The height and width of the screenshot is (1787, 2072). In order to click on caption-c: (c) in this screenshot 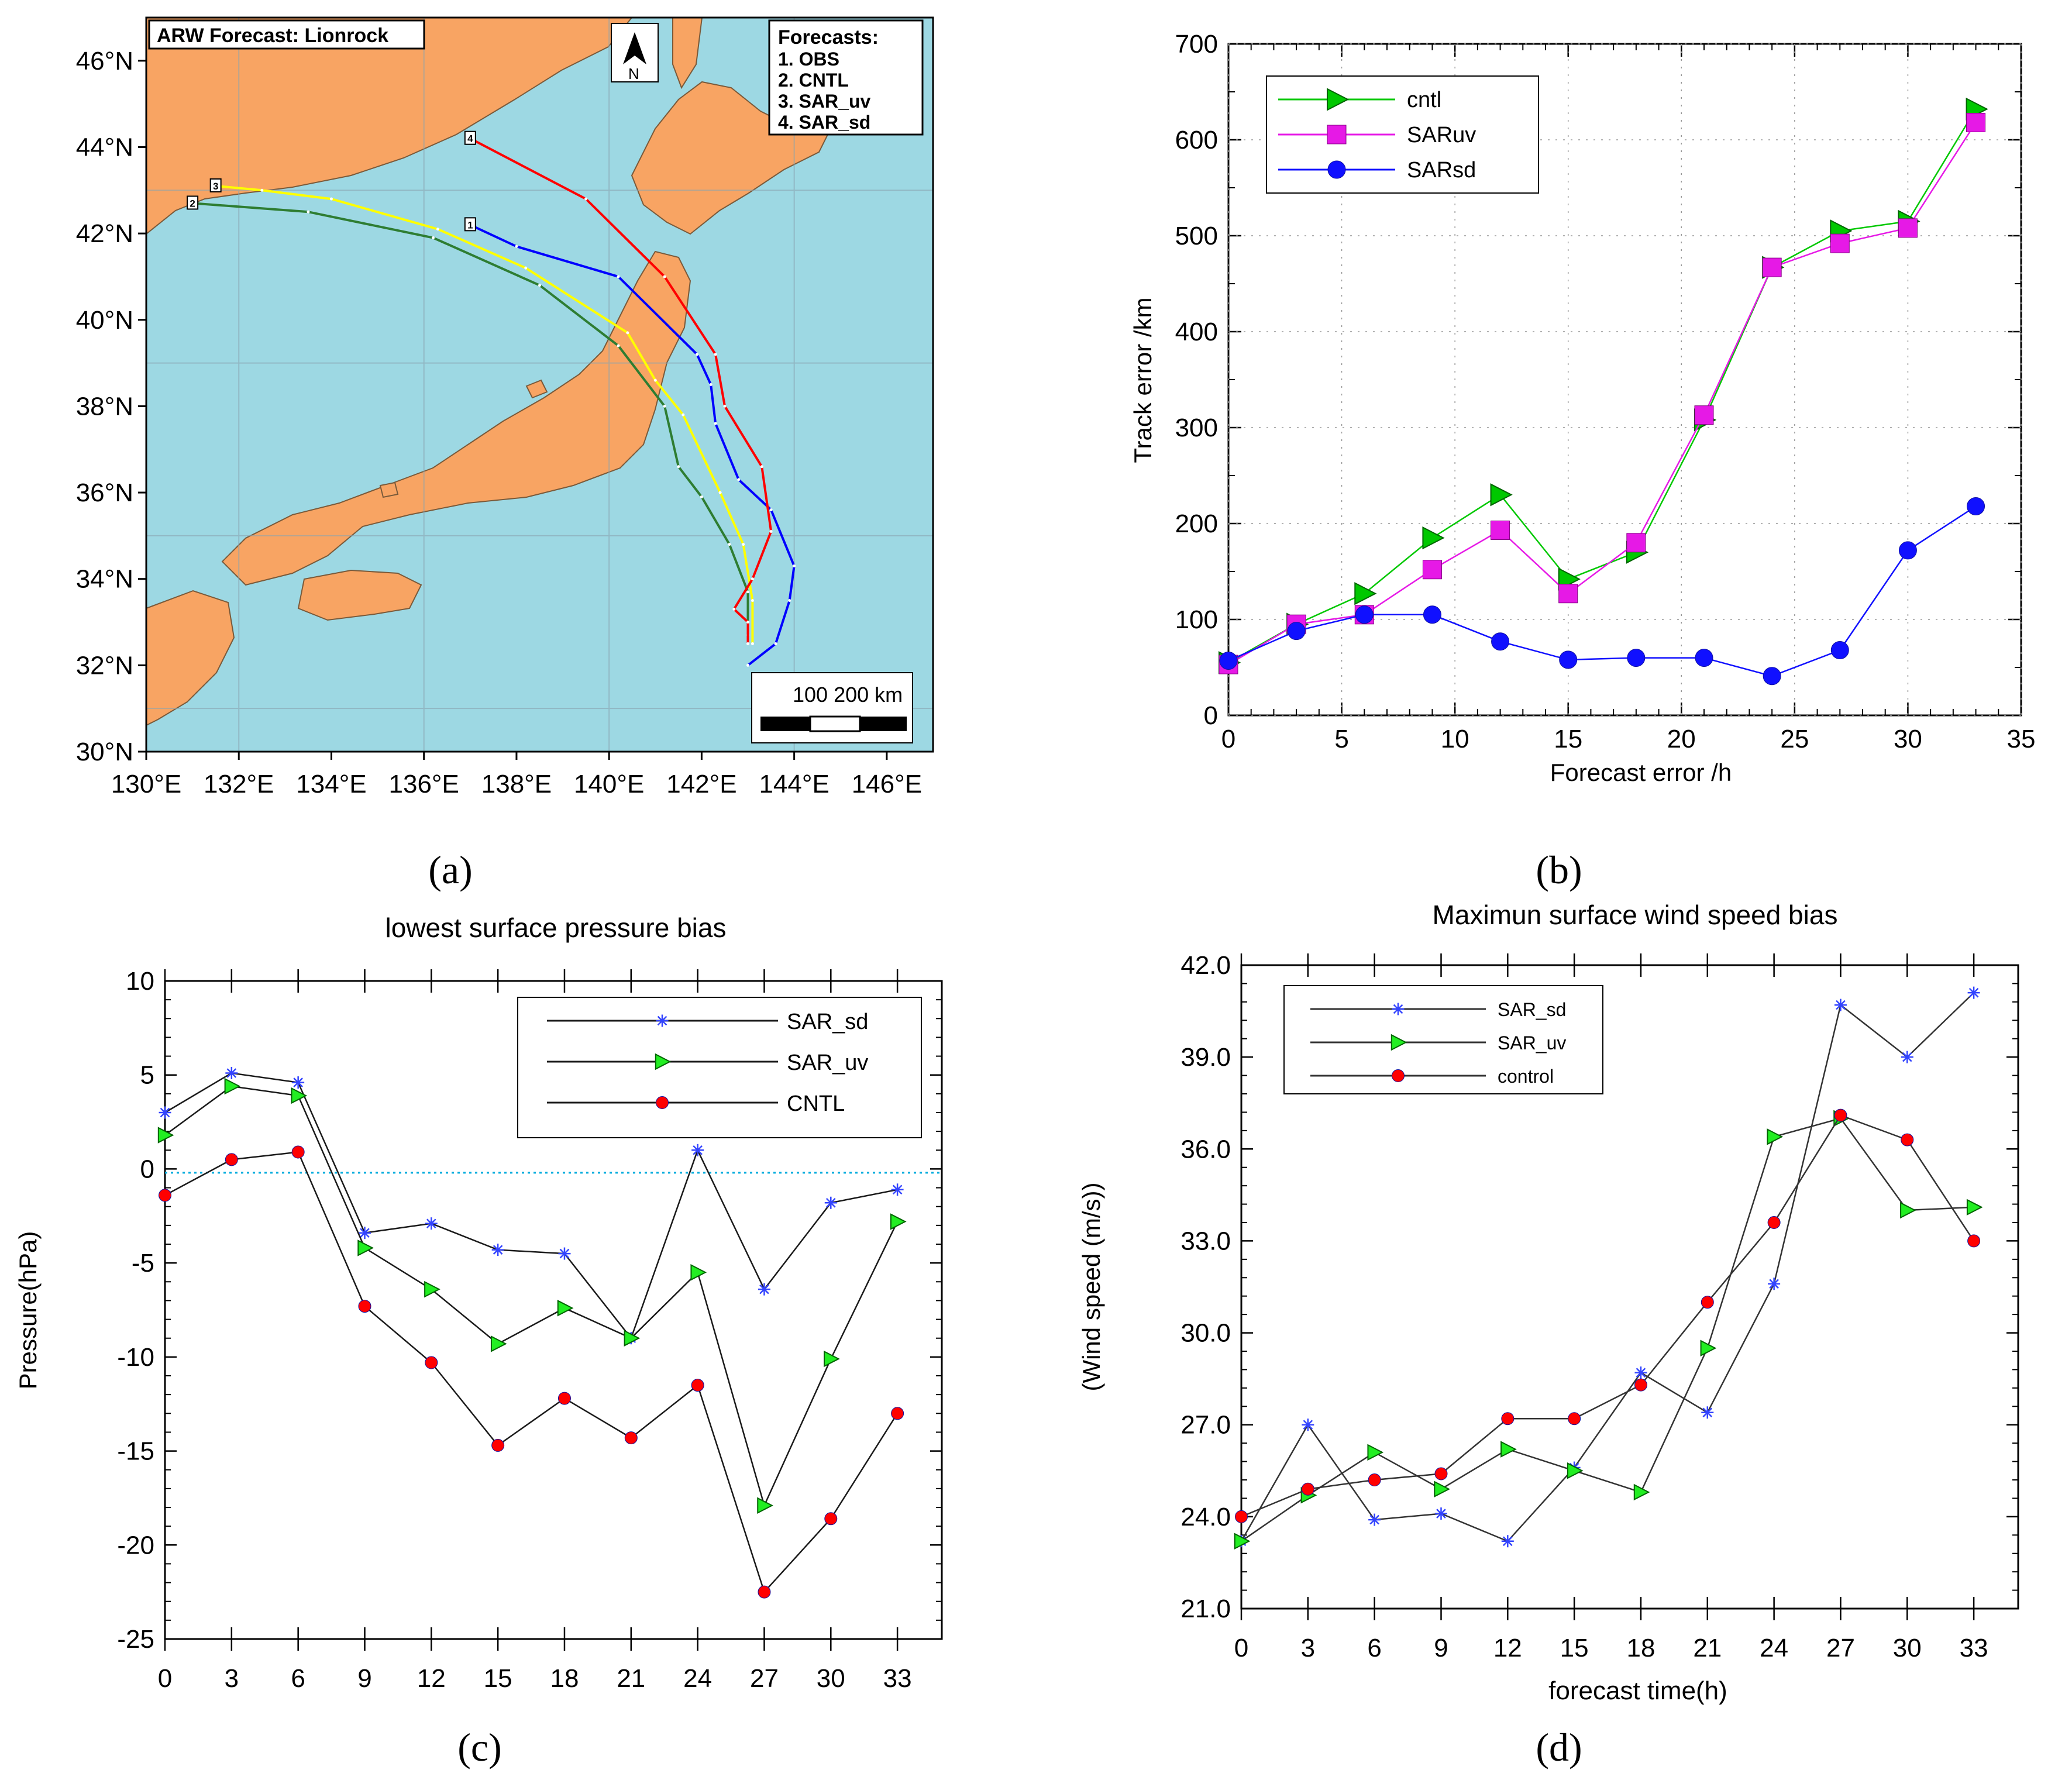, I will do `click(479, 1747)`.